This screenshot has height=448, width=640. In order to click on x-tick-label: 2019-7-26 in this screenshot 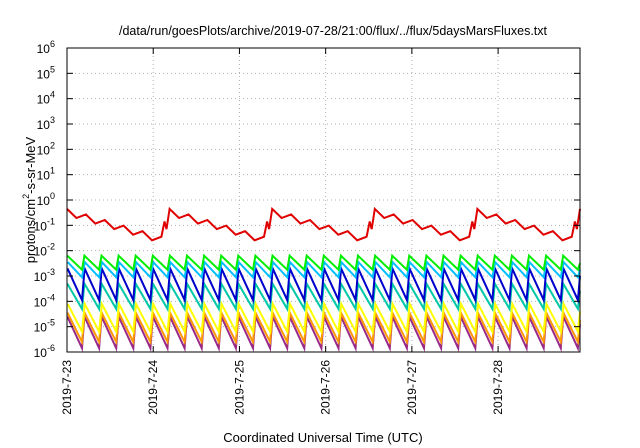, I will do `click(326, 387)`.